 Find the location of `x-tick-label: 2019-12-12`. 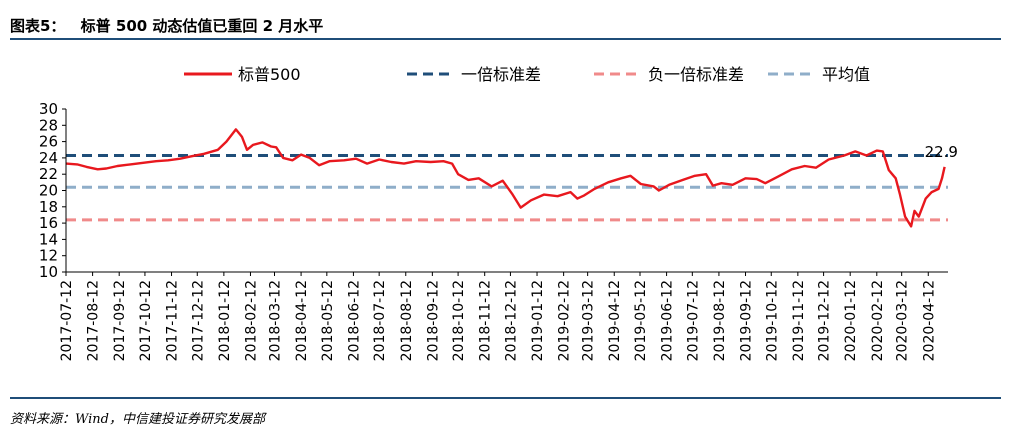

x-tick-label: 2019-12-12 is located at coordinates (825, 320).